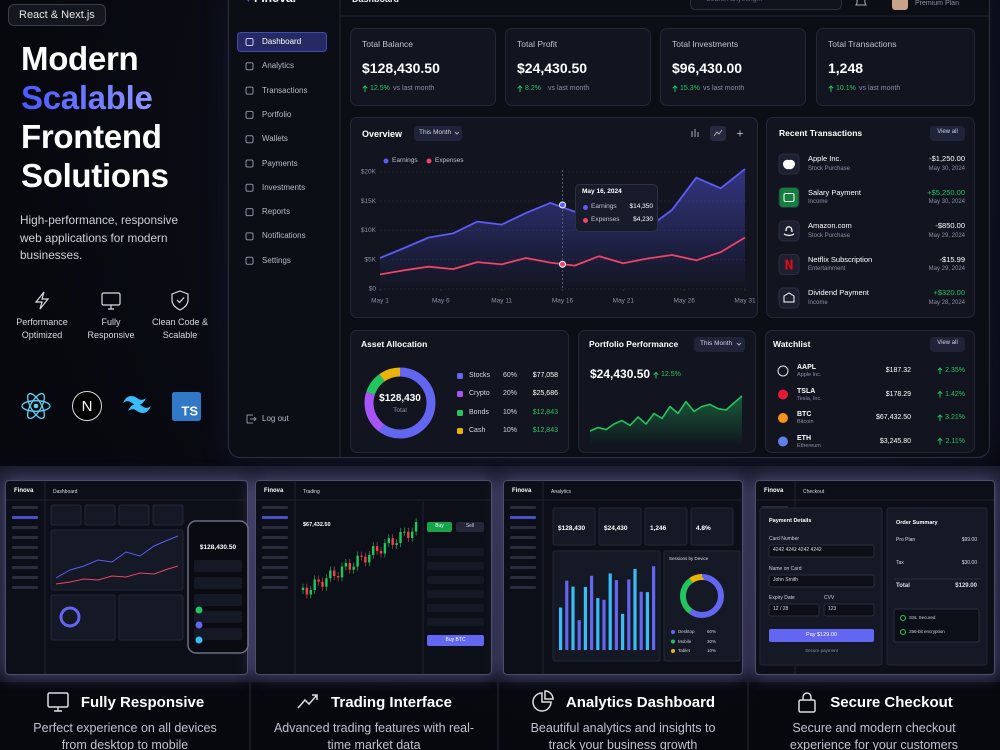 This screenshot has height=750, width=1000. I want to click on field-label: Card Number, so click(784, 539).